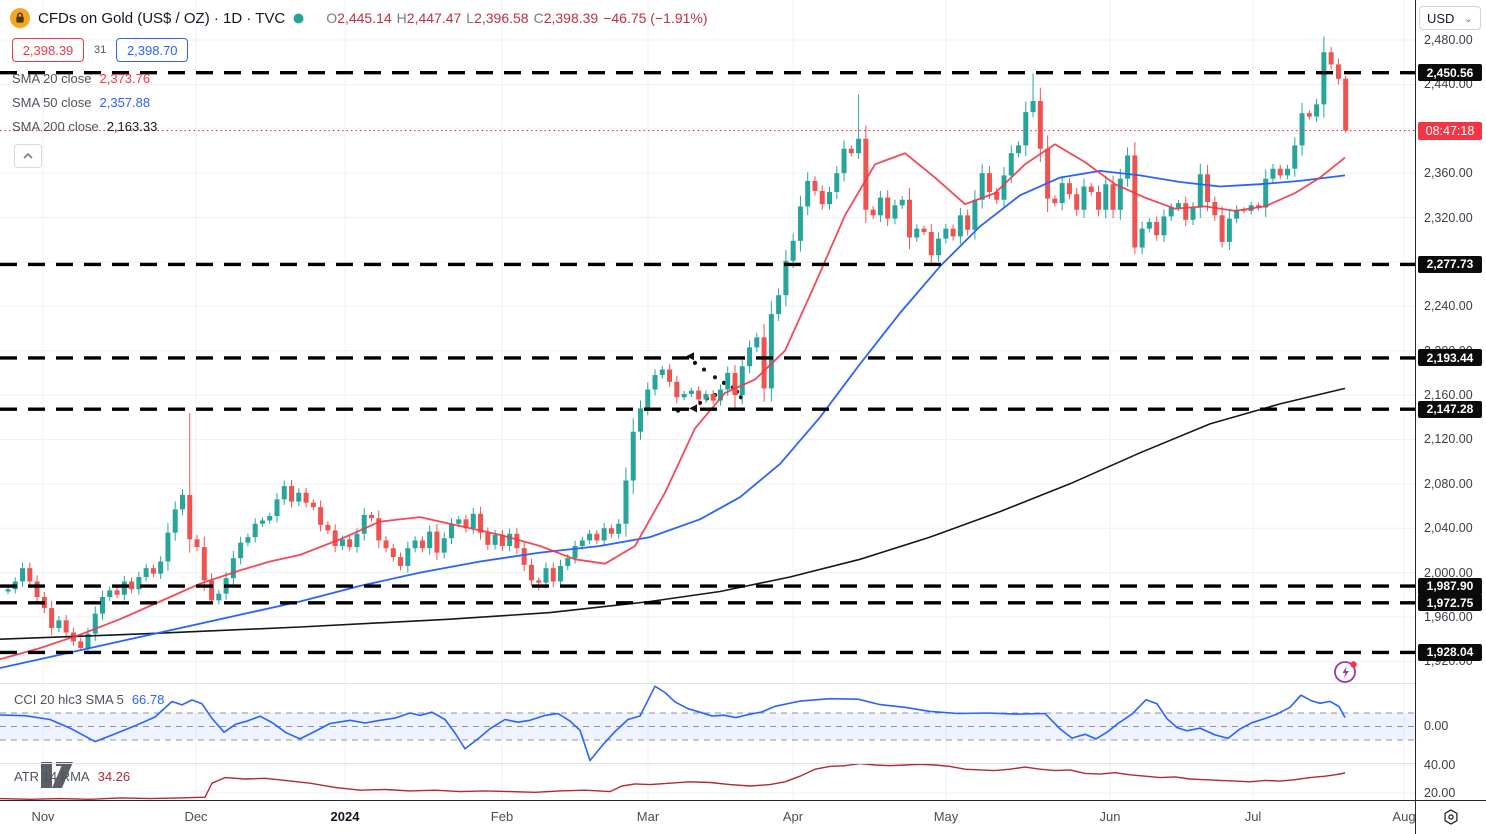 Image resolution: width=1486 pixels, height=834 pixels. I want to click on price-tick-label: 2,040.00, so click(1448, 528).